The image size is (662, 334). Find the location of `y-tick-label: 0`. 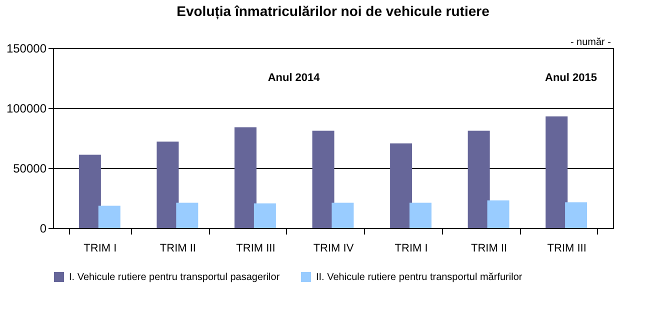

y-tick-label: 0 is located at coordinates (43, 229).